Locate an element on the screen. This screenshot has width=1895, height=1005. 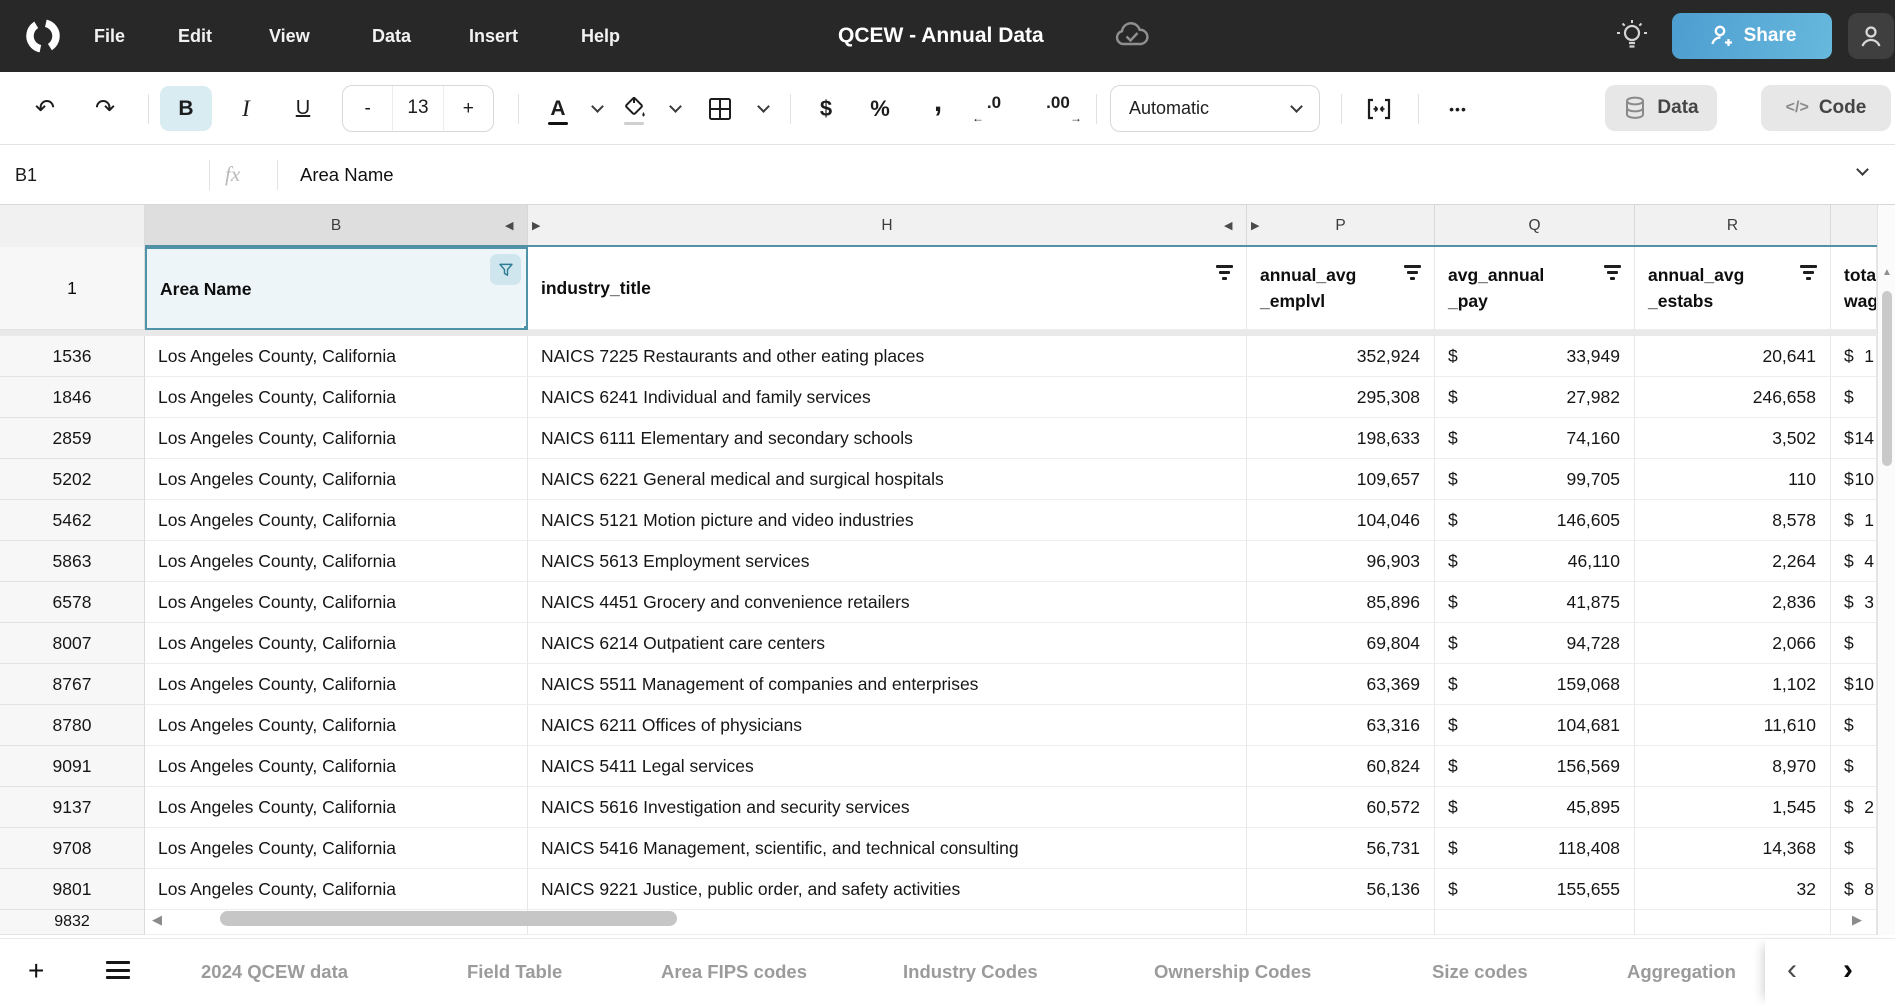
cell-total-wages-clipped: $ is located at coordinates (1854, 848).